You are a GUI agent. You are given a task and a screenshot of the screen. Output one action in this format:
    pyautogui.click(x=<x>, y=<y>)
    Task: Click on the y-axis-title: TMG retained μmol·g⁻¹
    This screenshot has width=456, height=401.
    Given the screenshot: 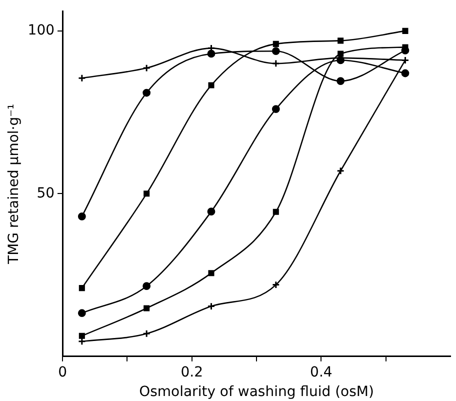 What is the action you would take?
    pyautogui.click(x=14, y=184)
    